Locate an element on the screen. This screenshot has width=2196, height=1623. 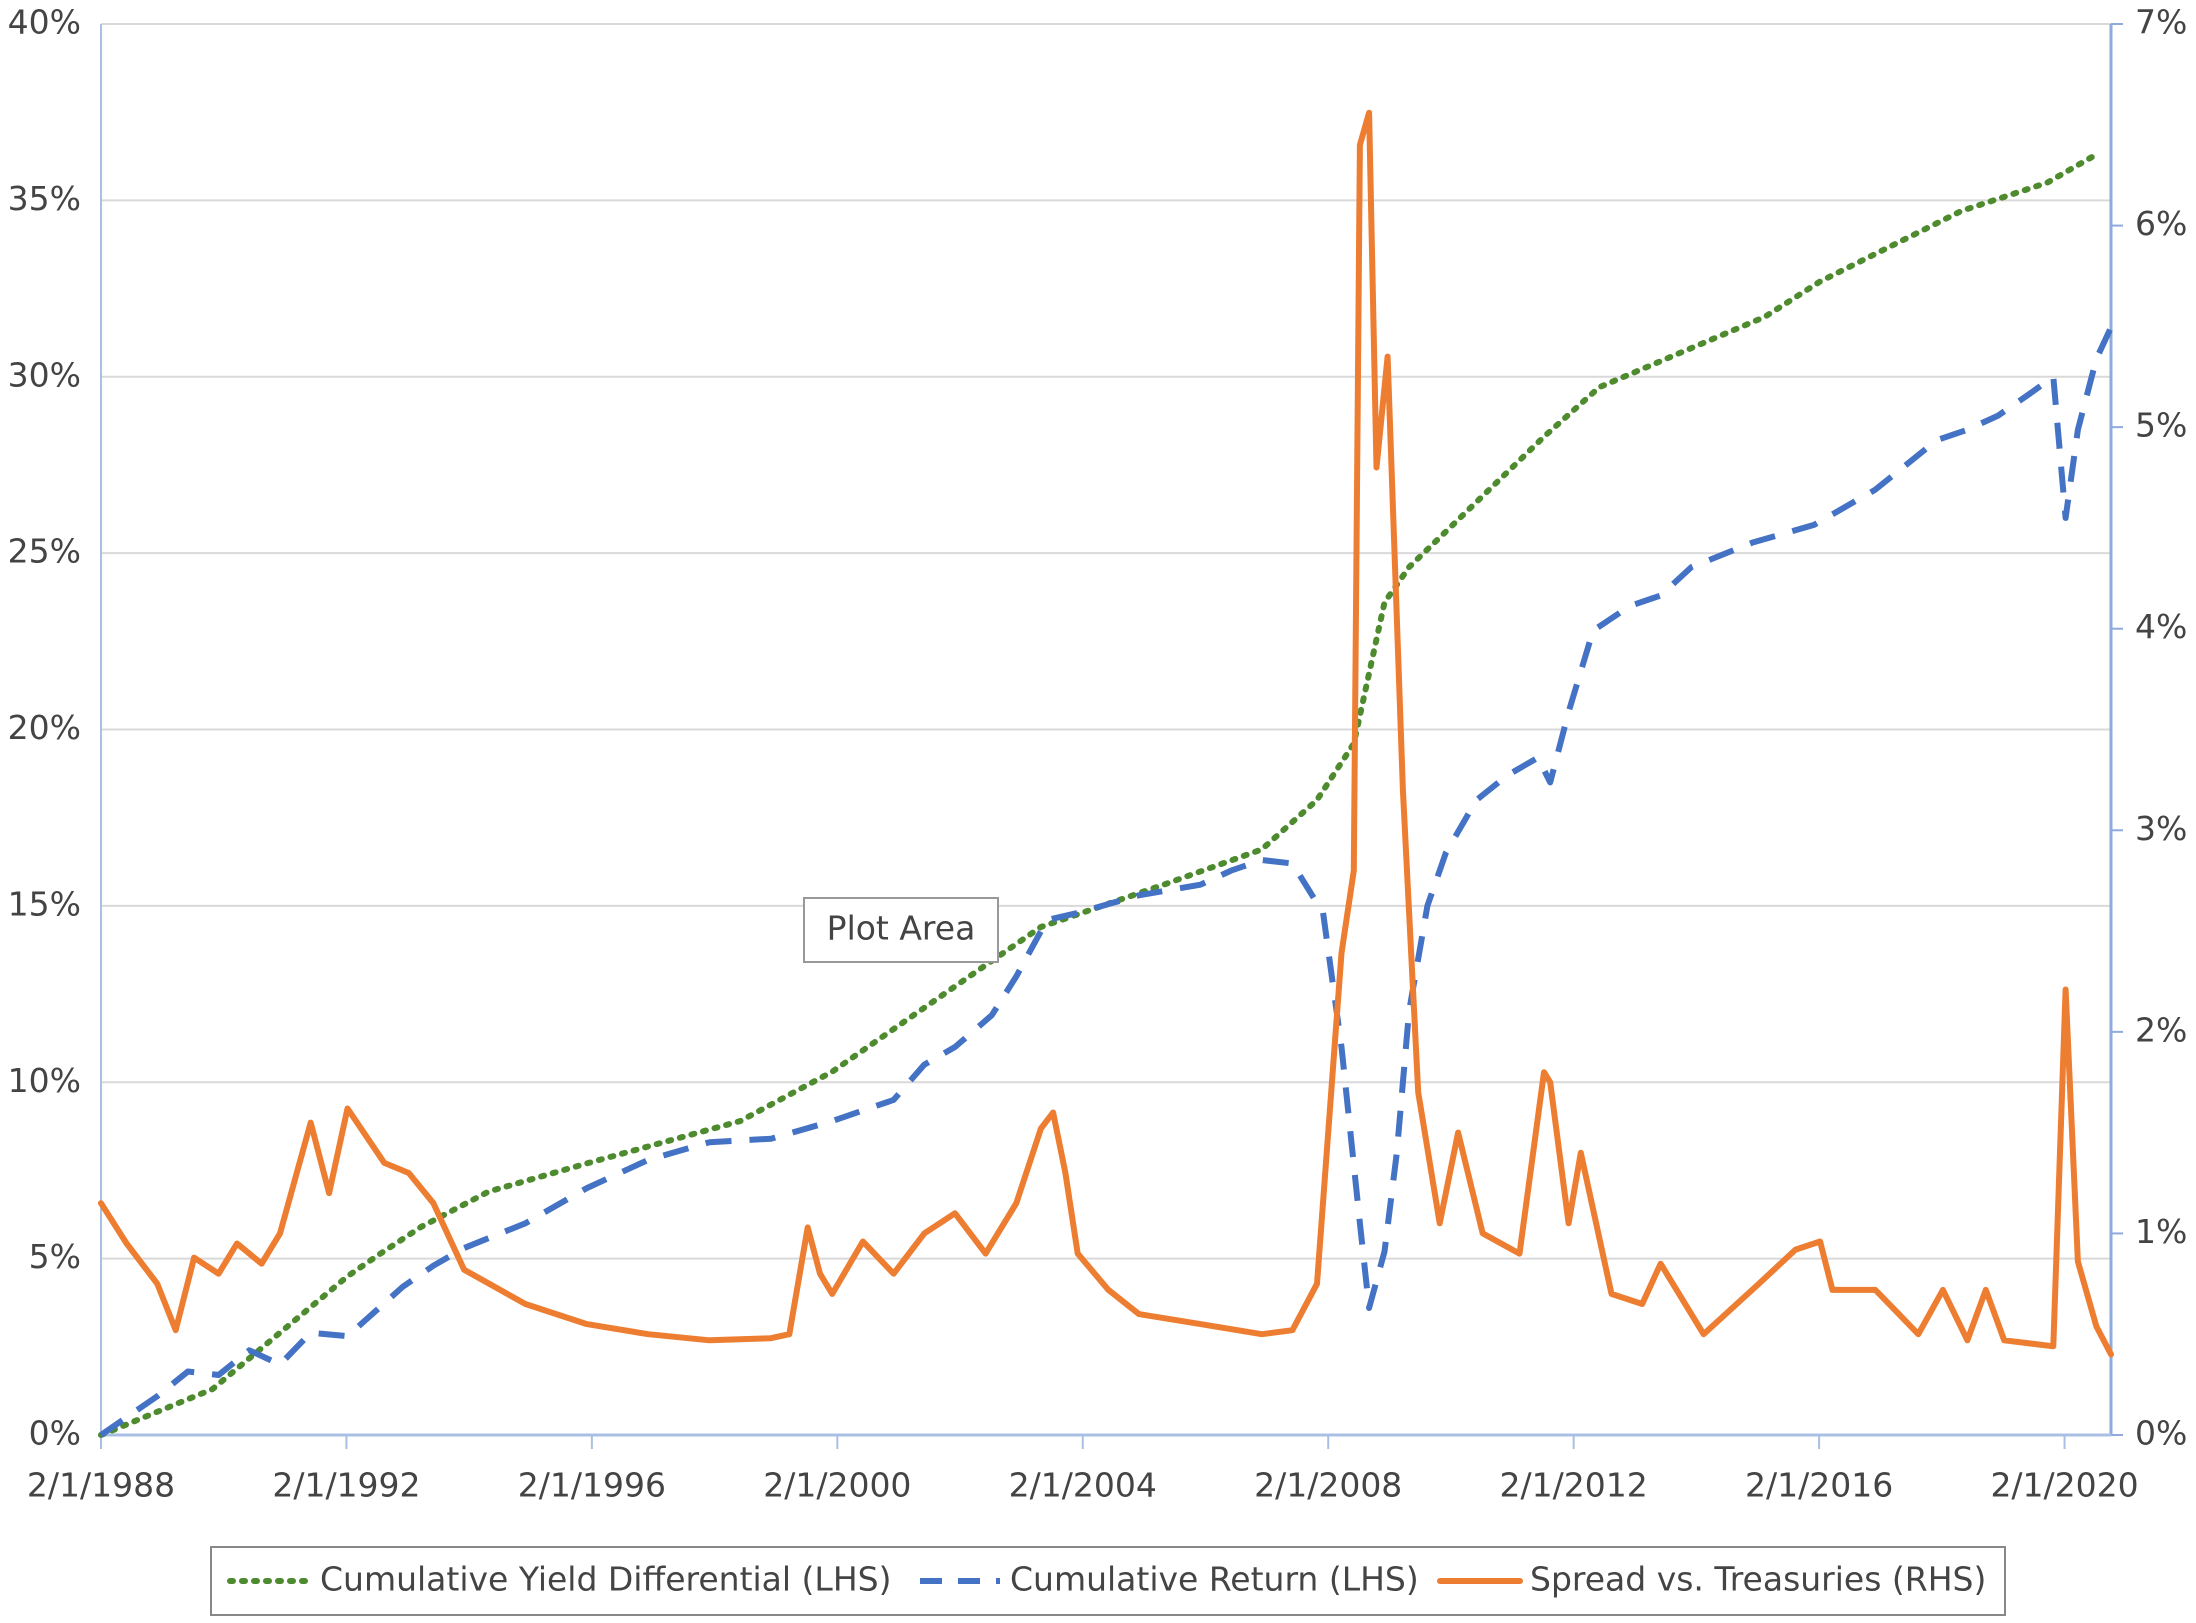
y2-tick-label: 3% is located at coordinates (2161, 828).